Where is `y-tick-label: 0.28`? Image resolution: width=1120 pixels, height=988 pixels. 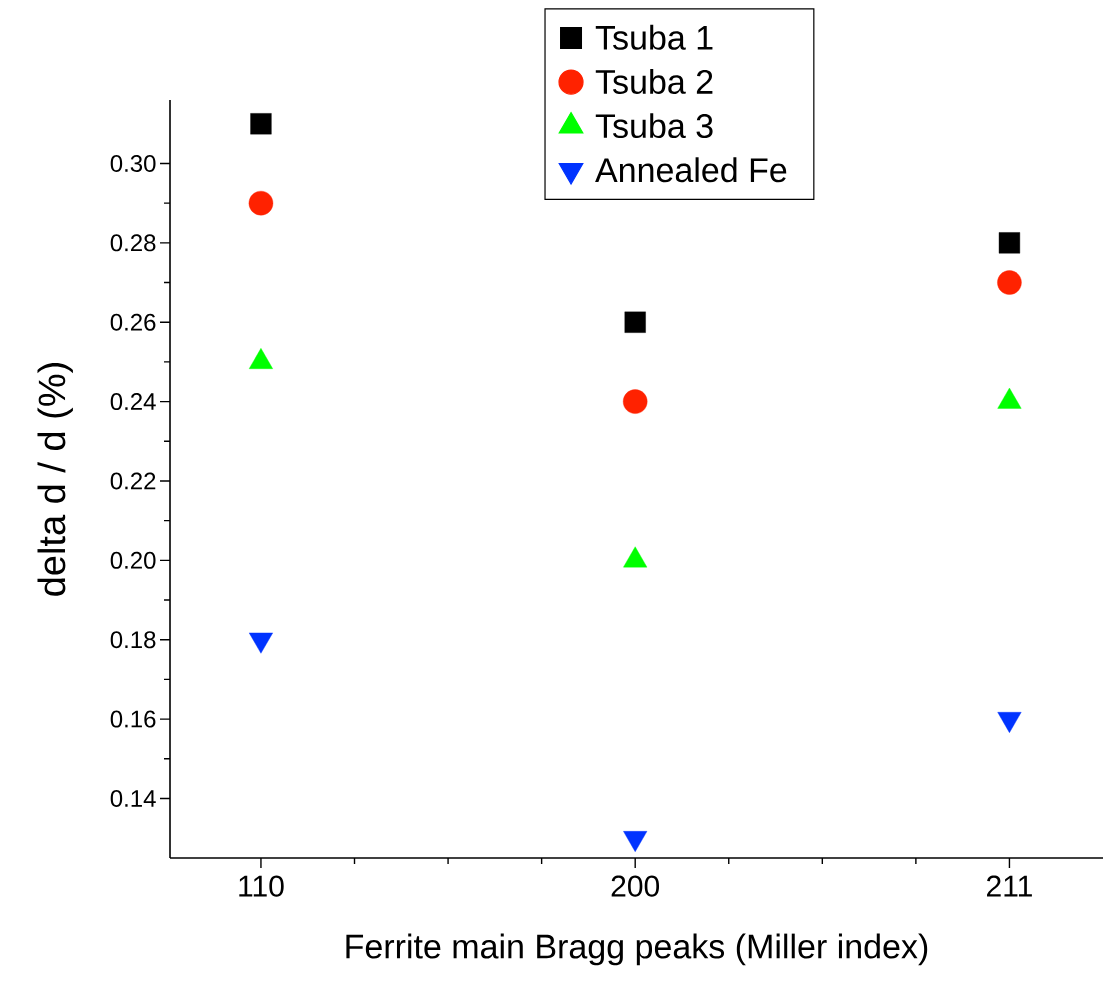 y-tick-label: 0.28 is located at coordinates (133, 243).